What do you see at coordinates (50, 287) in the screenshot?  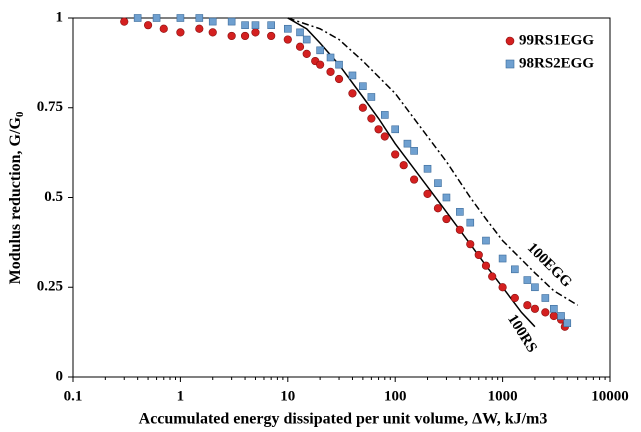 I see `y-tick-label: 0.25` at bounding box center [50, 287].